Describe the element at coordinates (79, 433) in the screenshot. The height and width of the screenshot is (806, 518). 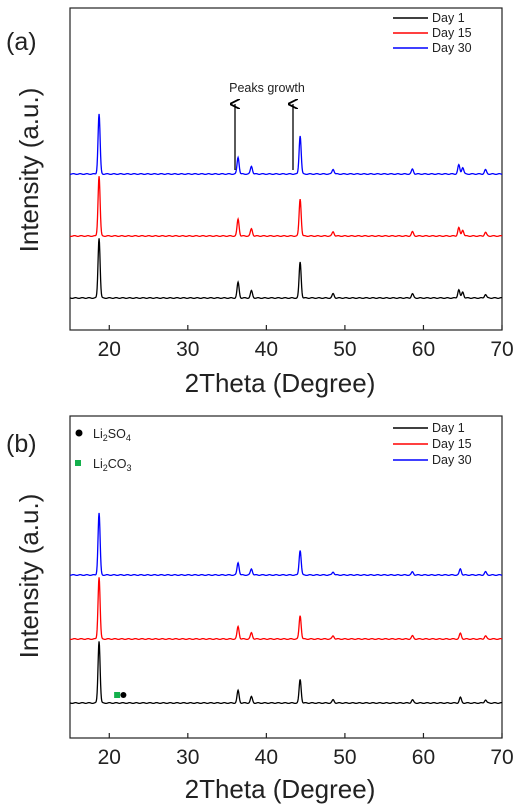
I see `li2so4-legend-circle-icon` at that location.